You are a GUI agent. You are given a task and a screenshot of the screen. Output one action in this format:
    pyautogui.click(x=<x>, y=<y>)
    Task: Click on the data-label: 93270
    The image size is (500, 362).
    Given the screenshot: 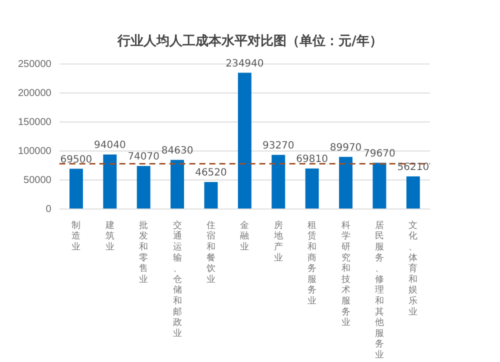 What is the action you would take?
    pyautogui.click(x=278, y=146)
    